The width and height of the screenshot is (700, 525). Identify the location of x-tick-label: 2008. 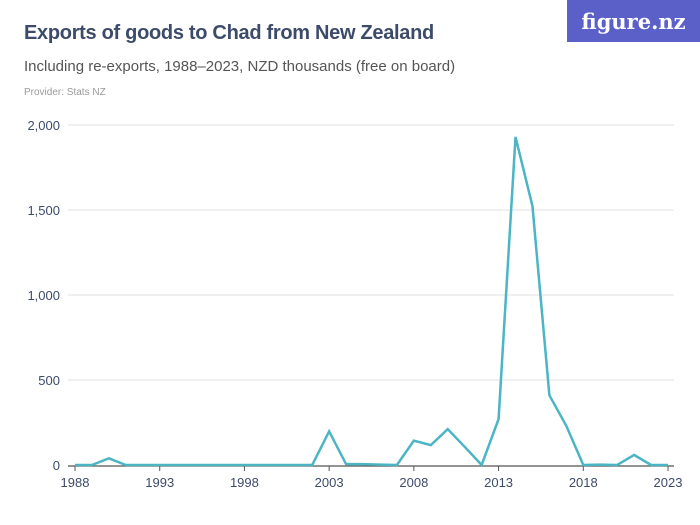
(413, 482).